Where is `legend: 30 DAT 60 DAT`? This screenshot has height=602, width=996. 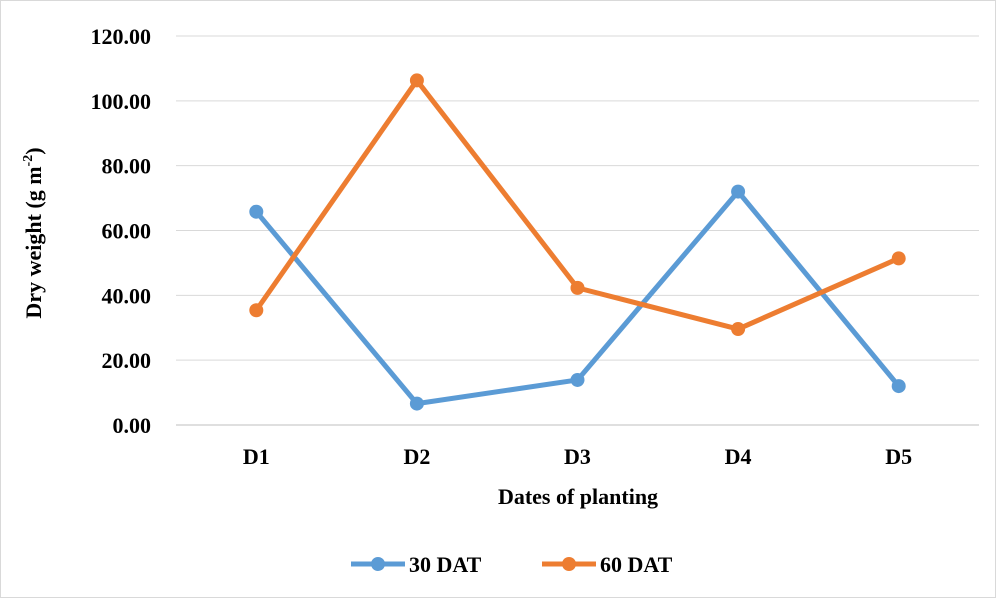 legend: 30 DAT 60 DAT is located at coordinates (512, 564).